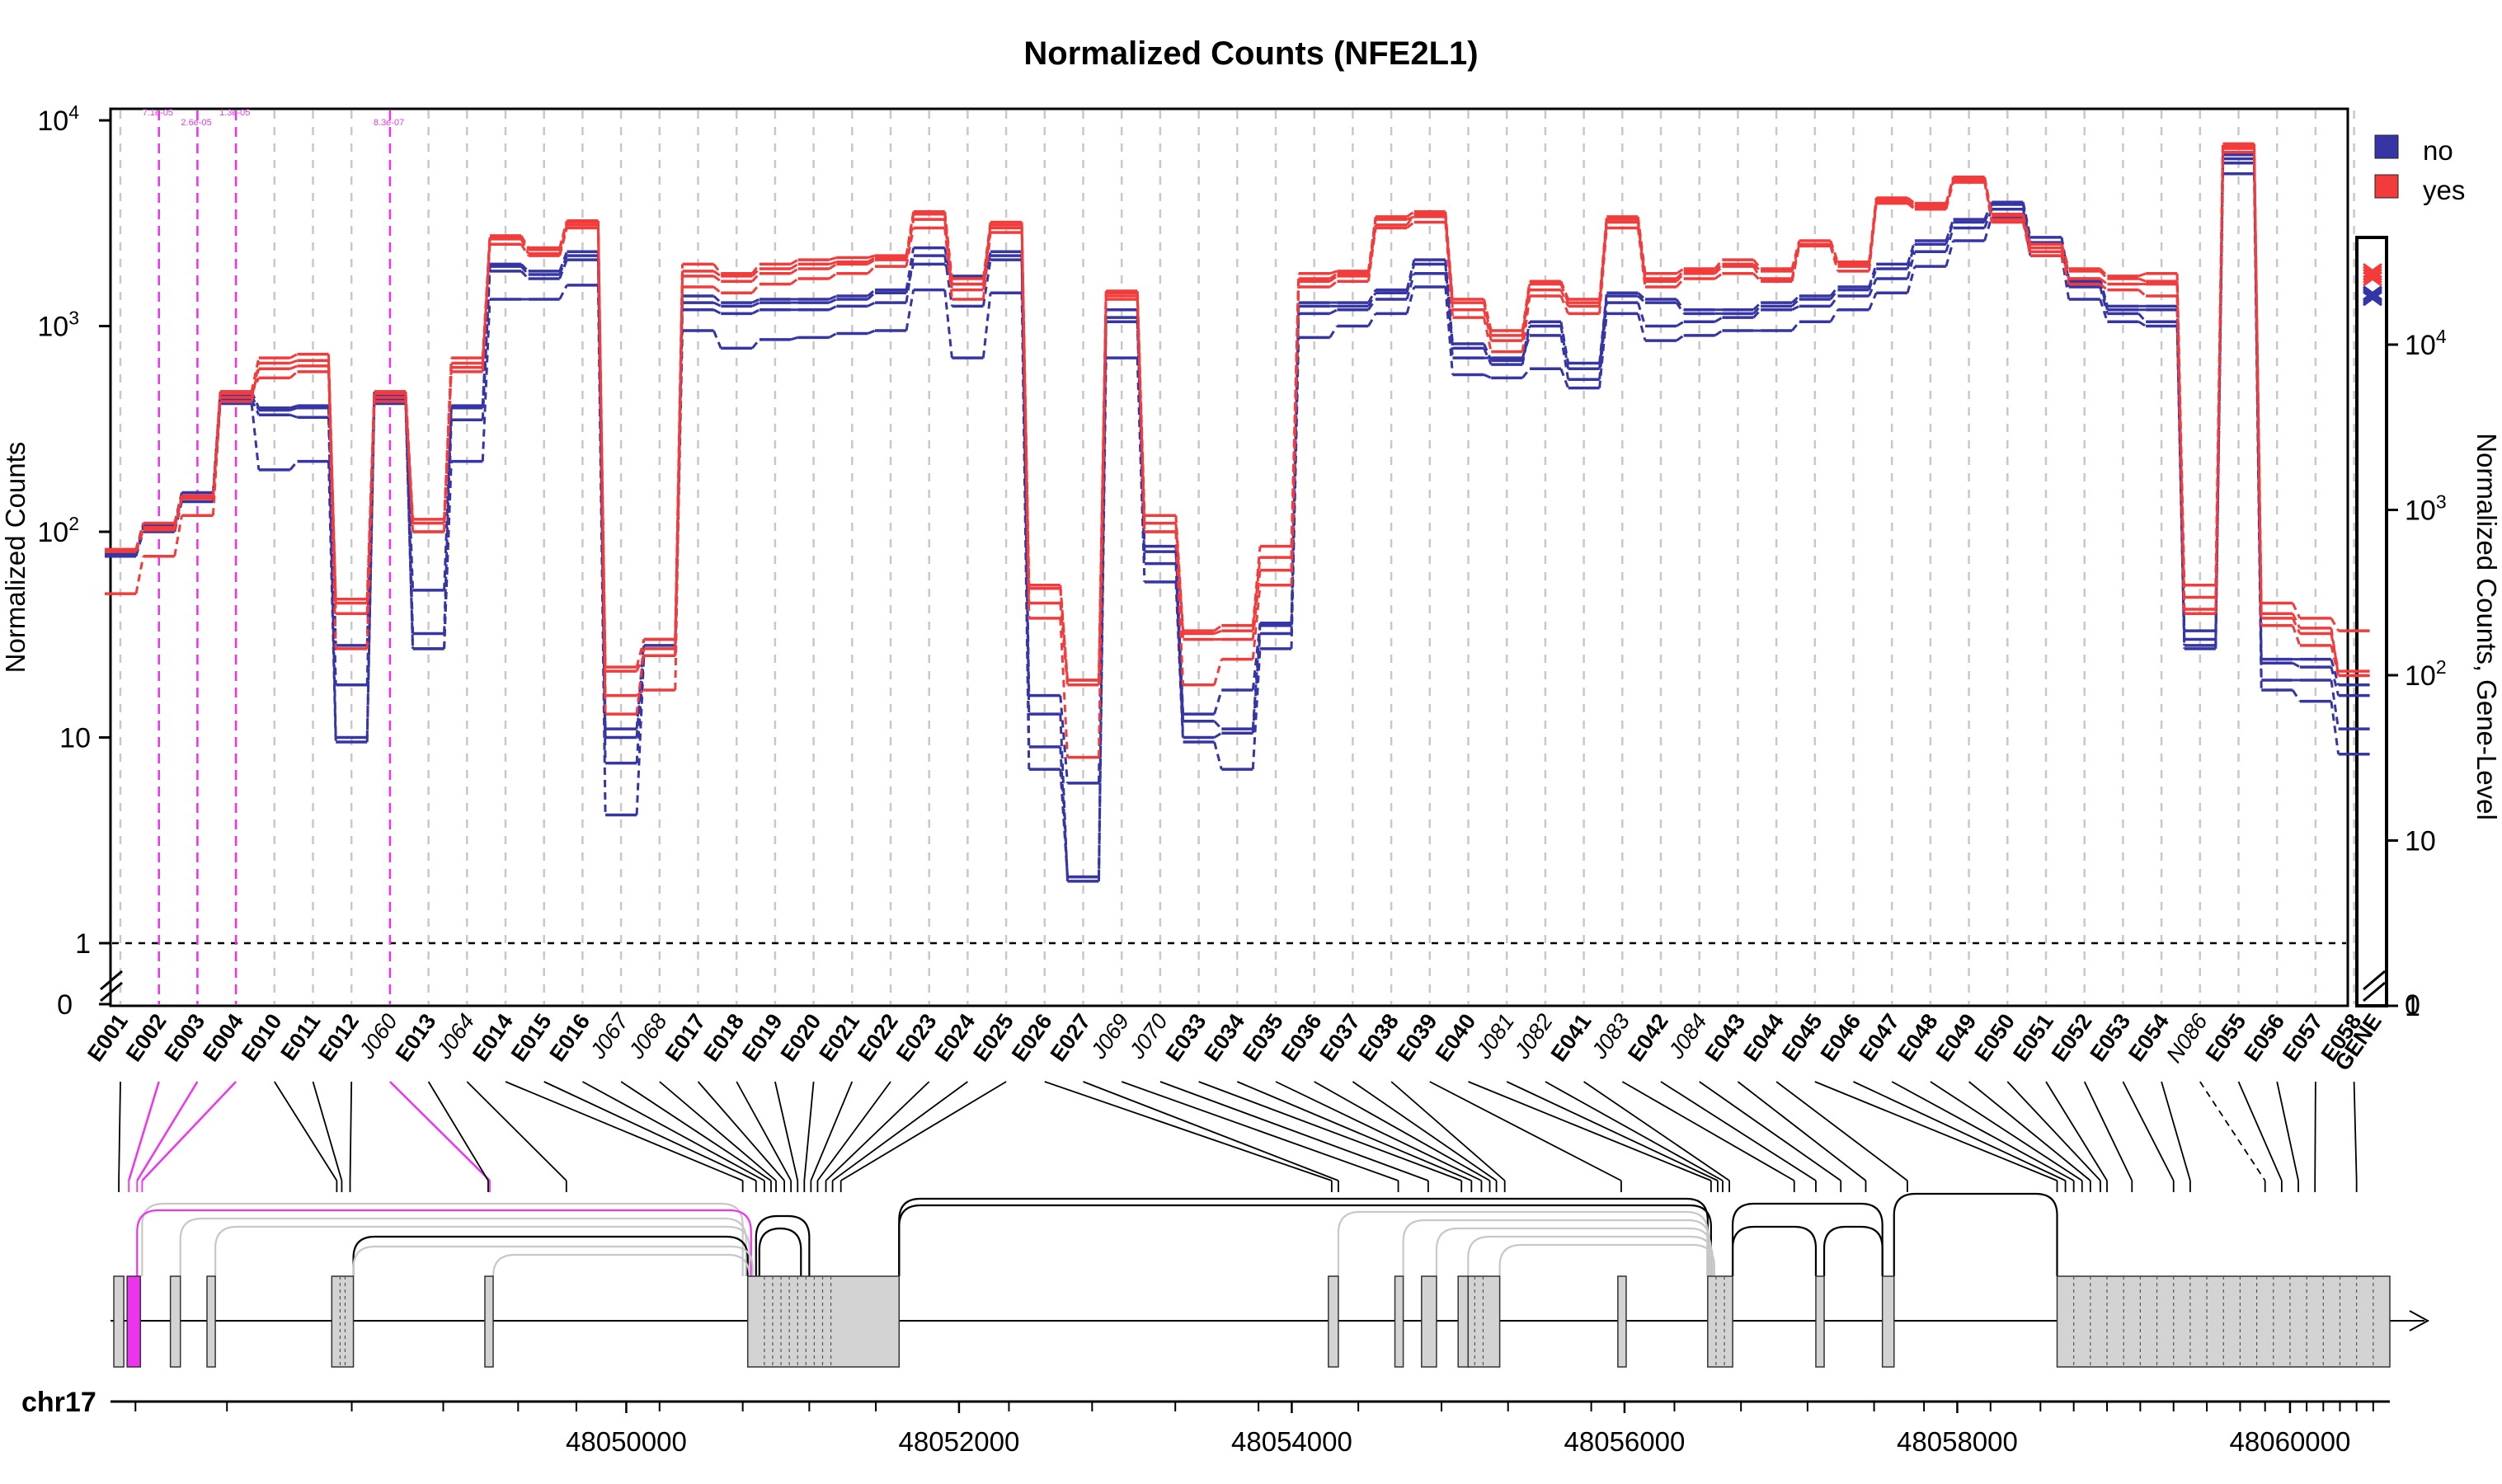  I want to click on y-tick-label: 10, so click(75, 738).